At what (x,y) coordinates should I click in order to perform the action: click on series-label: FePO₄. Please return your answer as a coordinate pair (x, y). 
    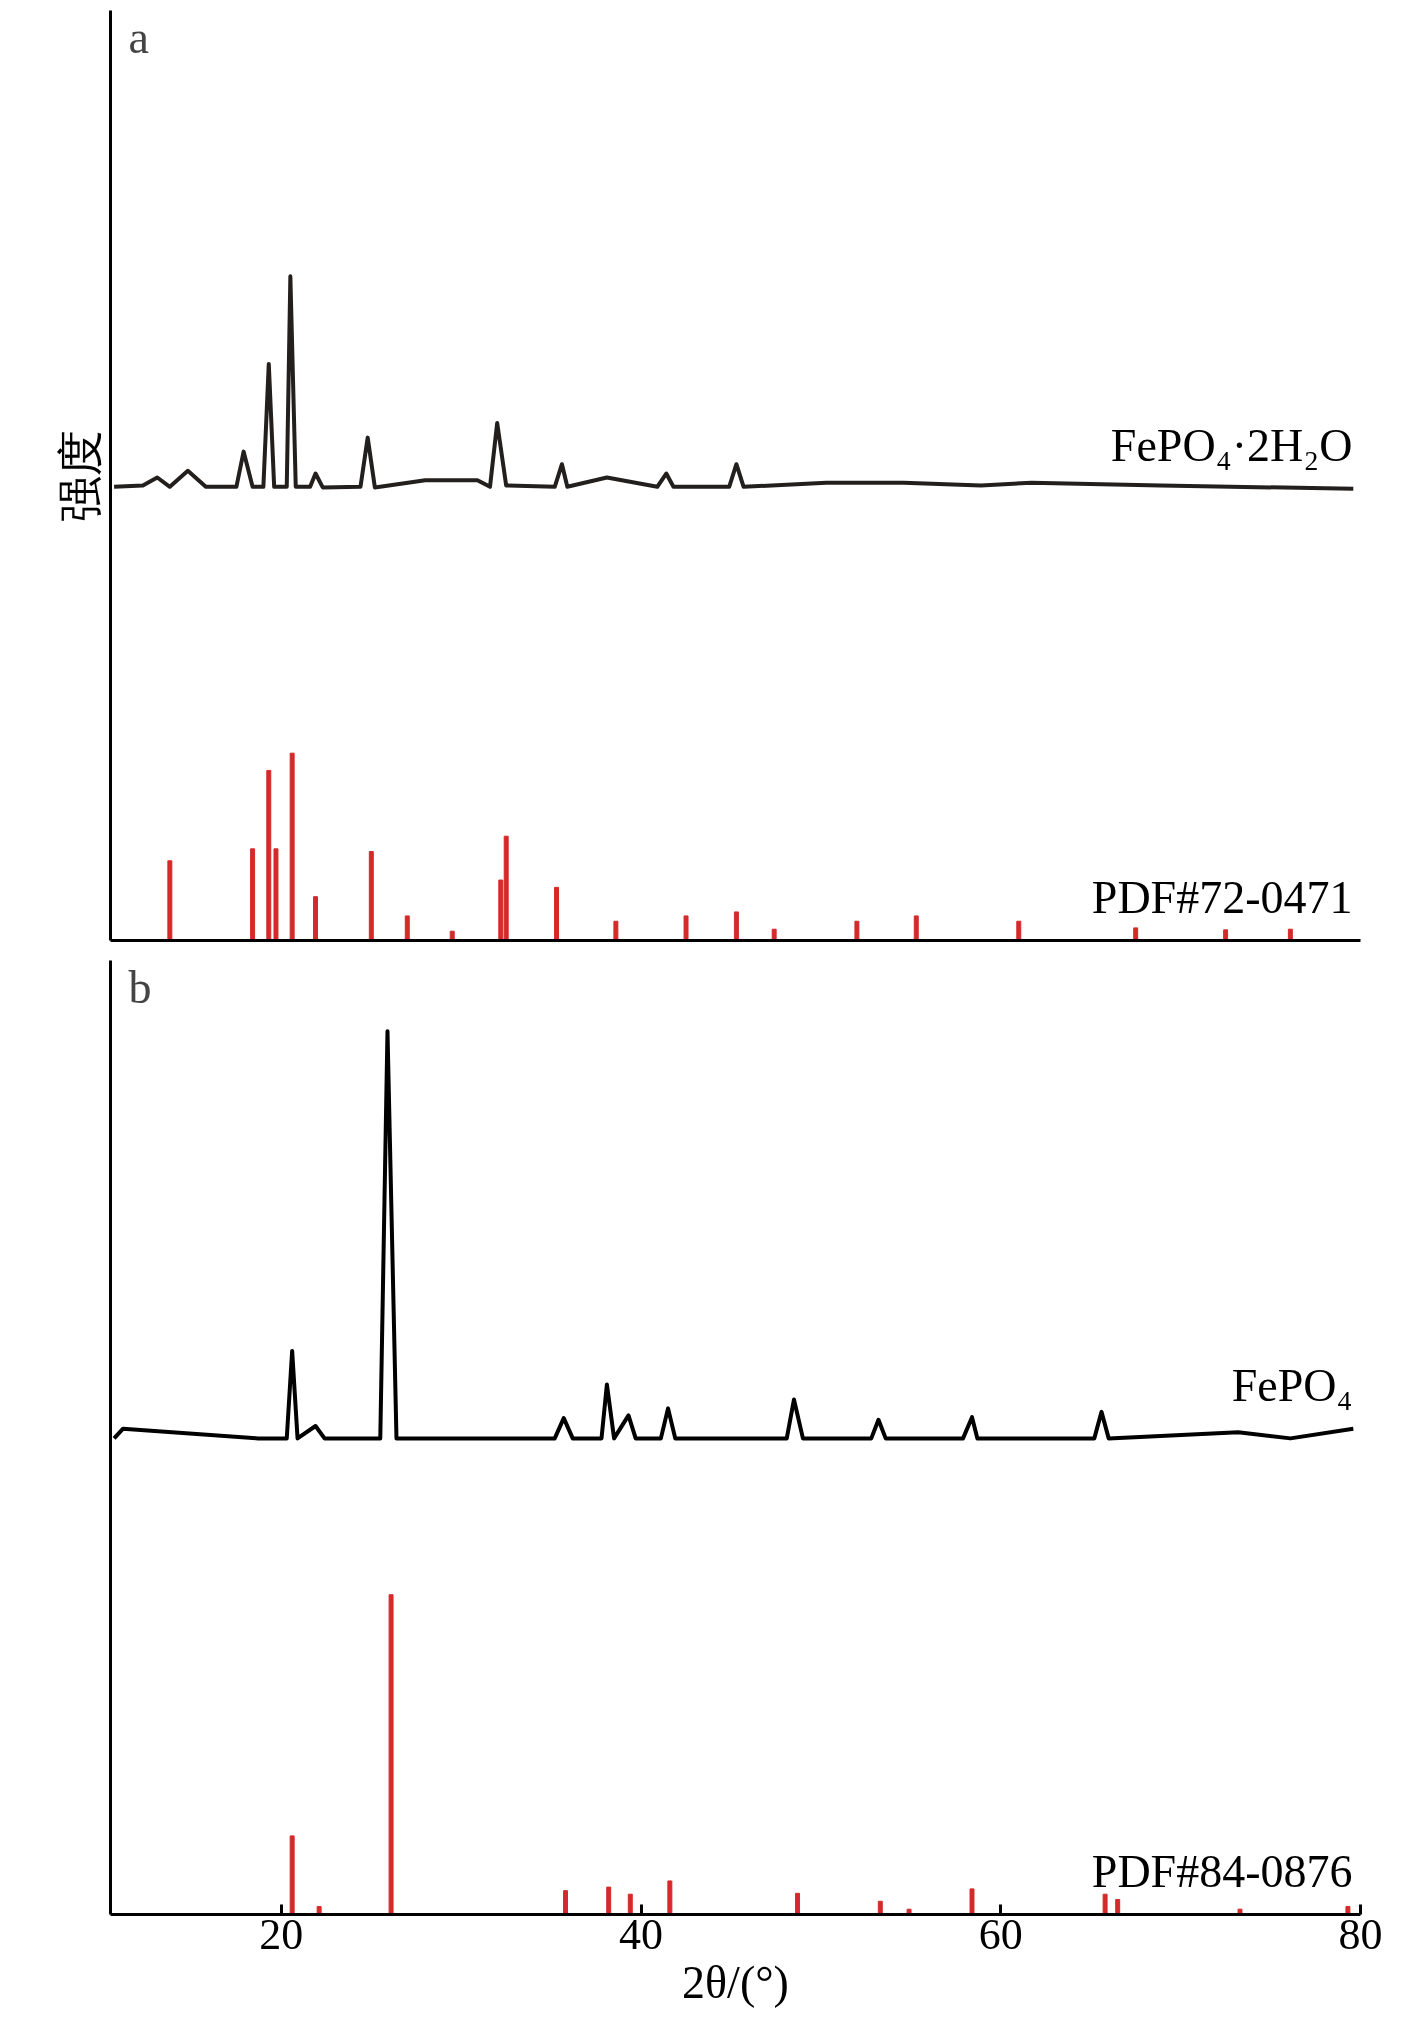
    Looking at the image, I should click on (1292, 1385).